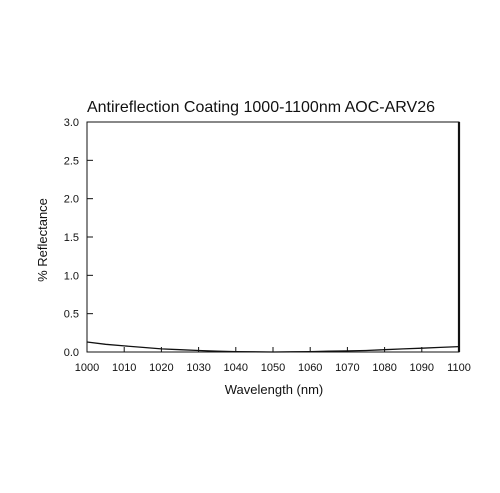  I want to click on x-axis-title: Wavelength (nm), so click(274, 389).